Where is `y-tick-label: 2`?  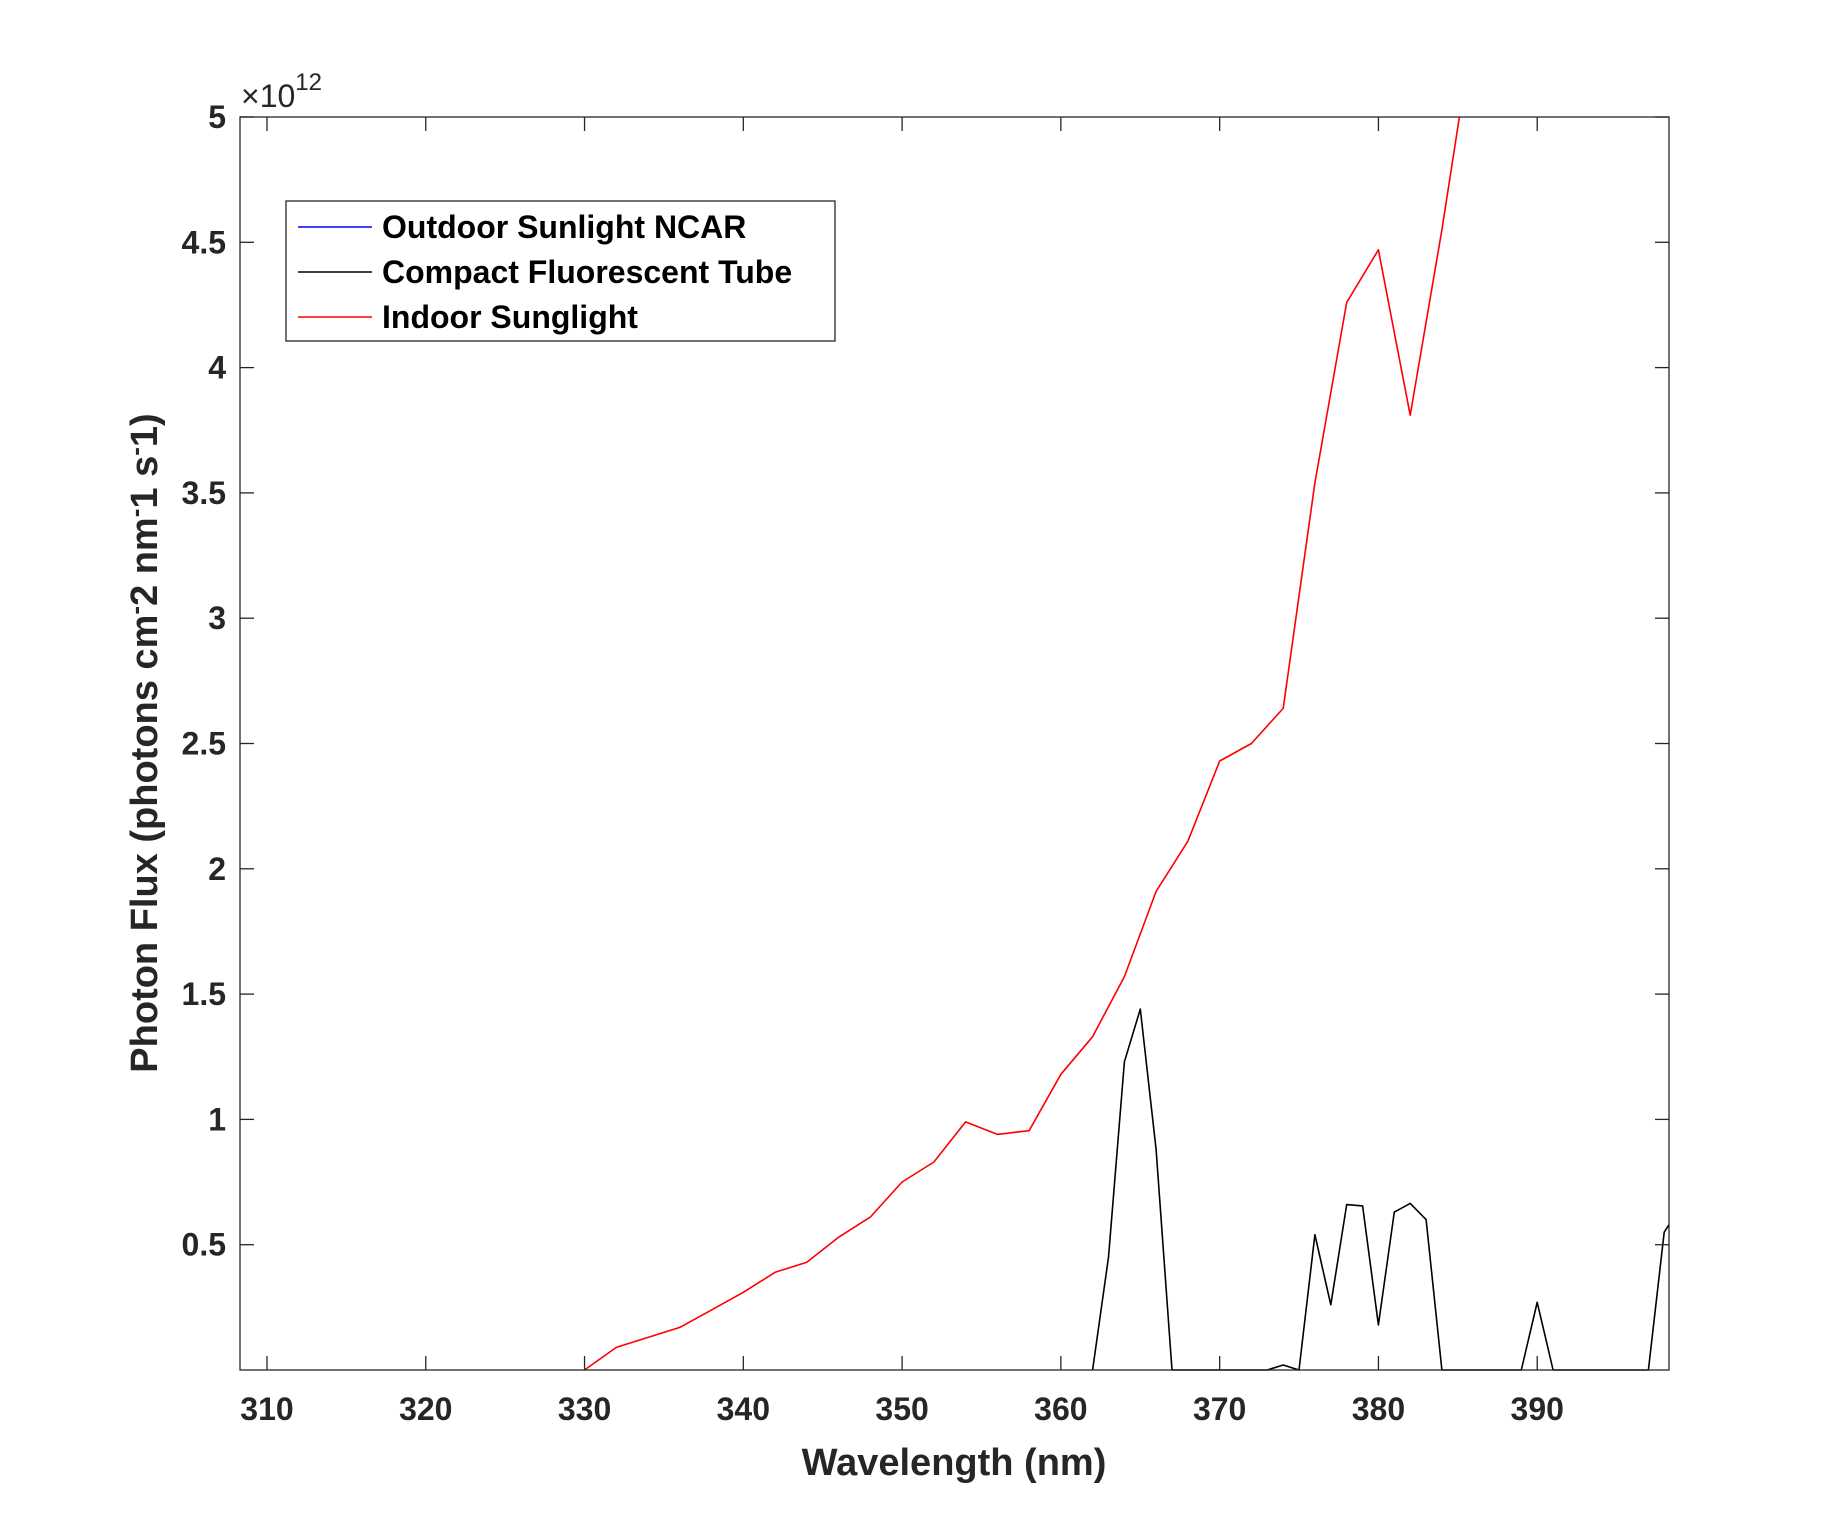
y-tick-label: 2 is located at coordinates (217, 869).